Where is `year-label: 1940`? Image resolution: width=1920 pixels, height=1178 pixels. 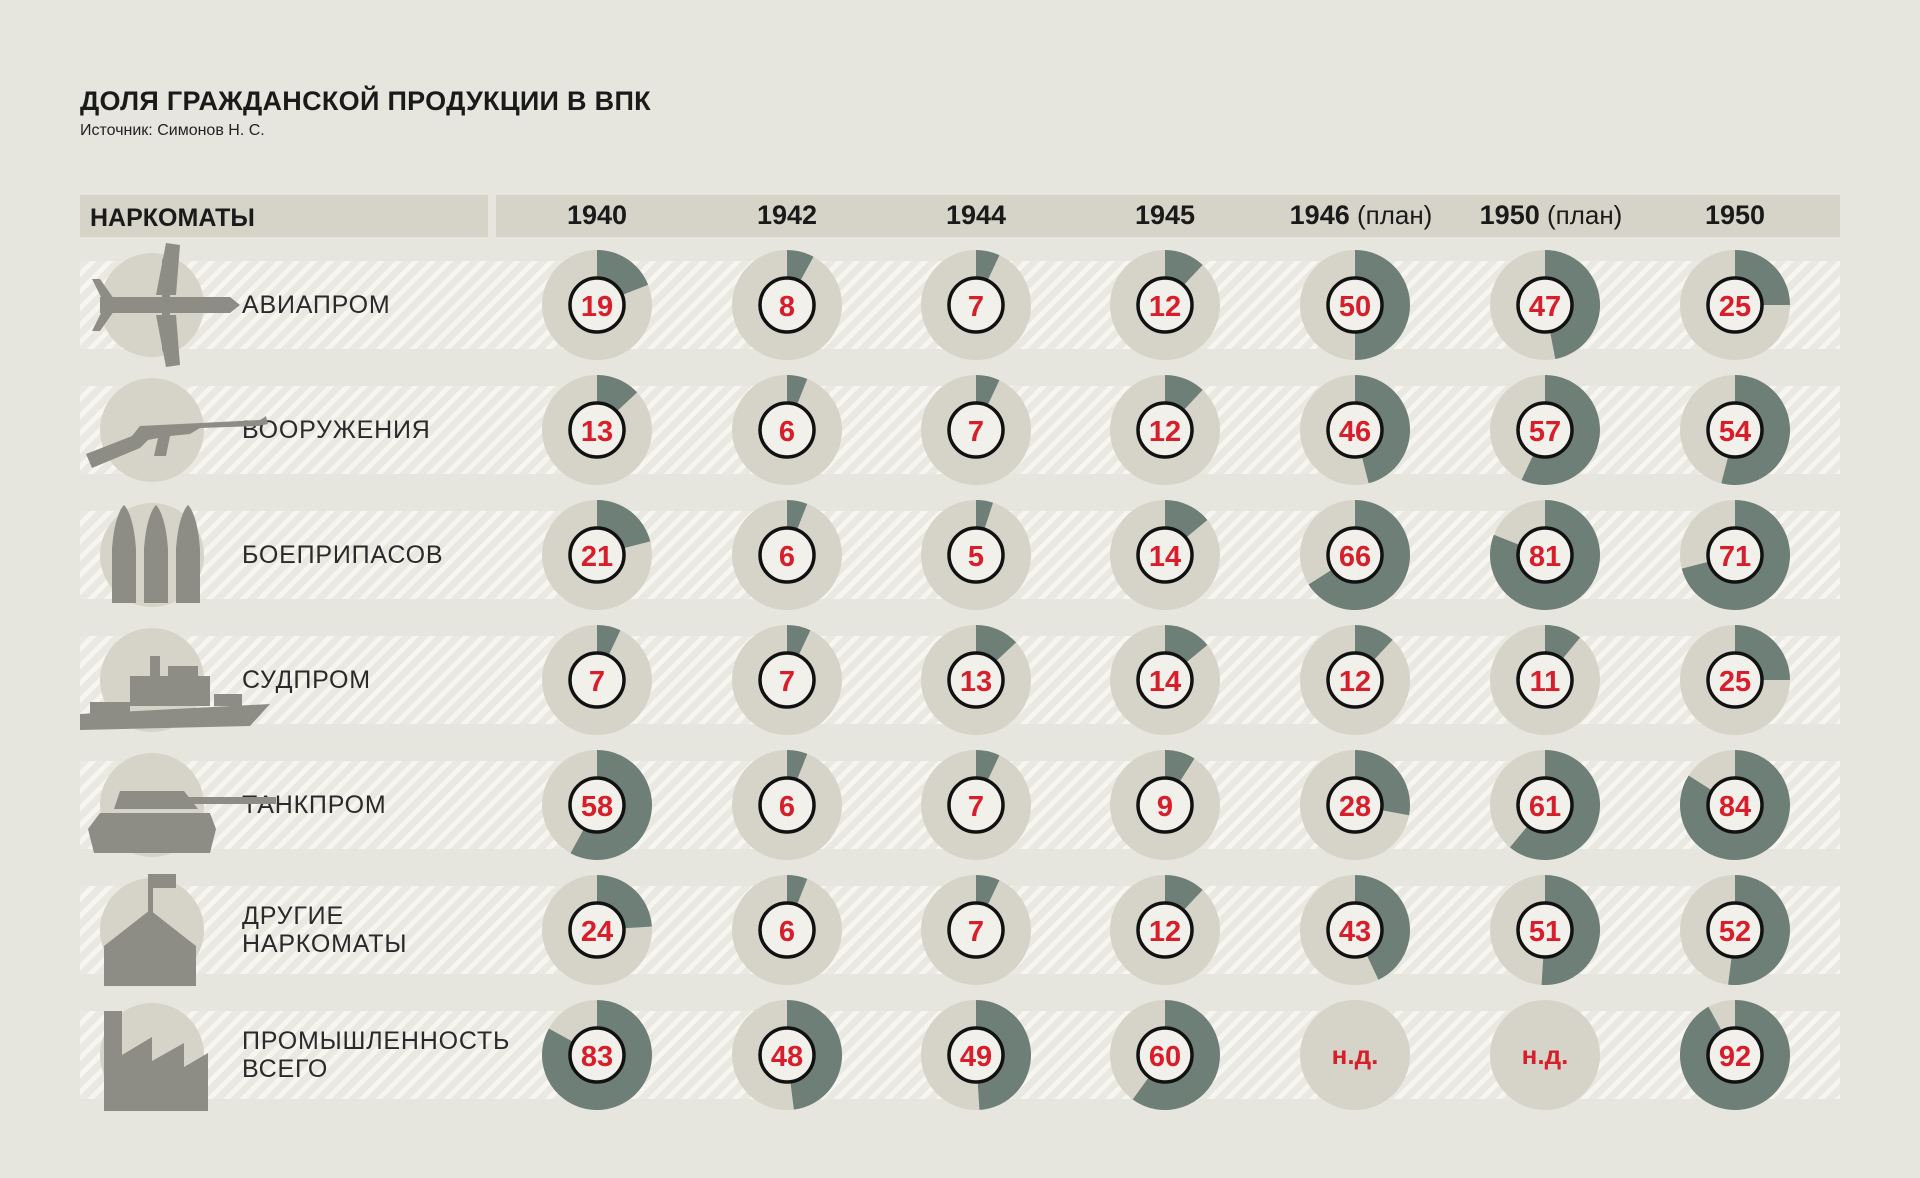 year-label: 1940 is located at coordinates (597, 215).